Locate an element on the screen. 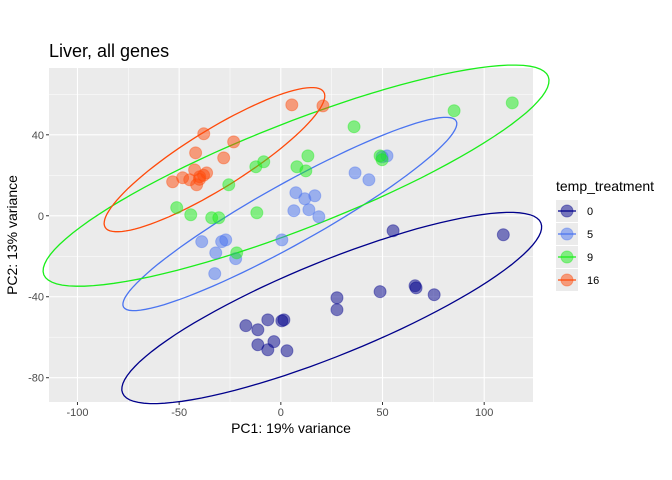  x-axis-label: PC1: 19% variance is located at coordinates (291, 428).